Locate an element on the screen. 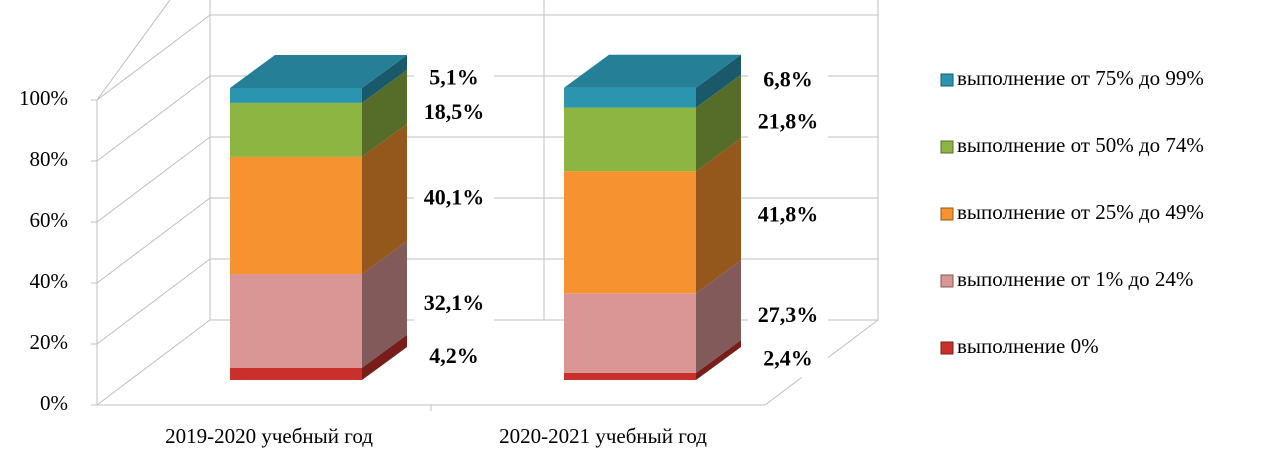  data-label: 18,5% is located at coordinates (454, 111).